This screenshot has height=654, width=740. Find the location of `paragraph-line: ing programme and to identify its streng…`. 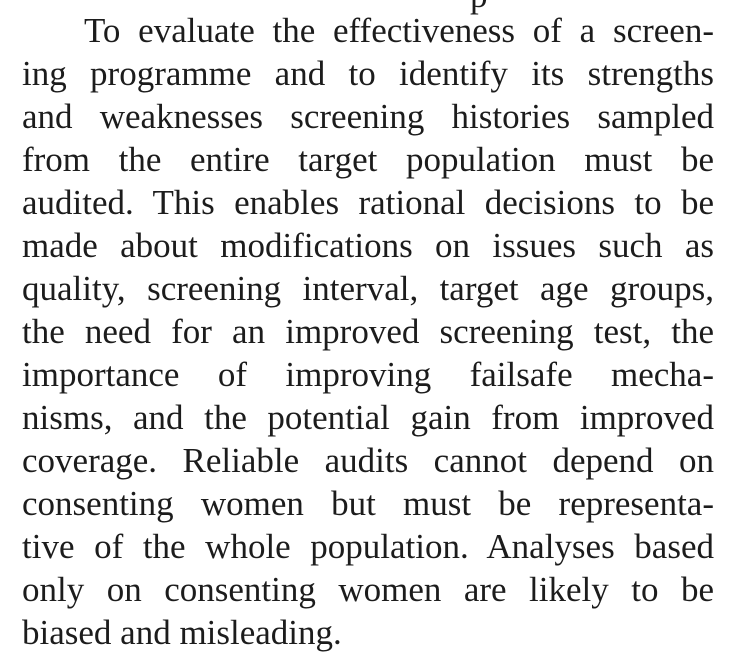

paragraph-line: ing programme and to identify its streng… is located at coordinates (368, 73).